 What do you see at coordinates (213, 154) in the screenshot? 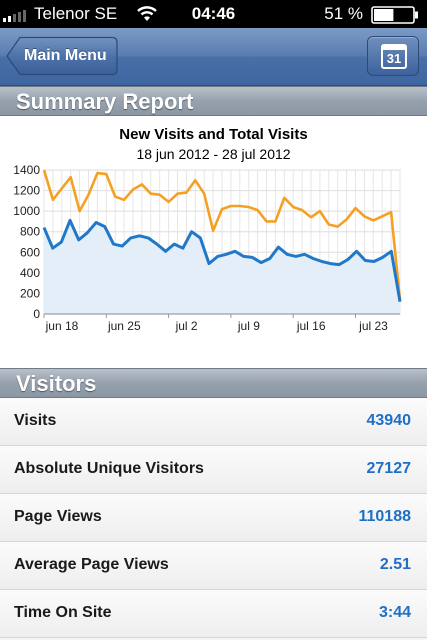
I see `chart-subtitle: 18 jun 2012 - 28 jul 2012` at bounding box center [213, 154].